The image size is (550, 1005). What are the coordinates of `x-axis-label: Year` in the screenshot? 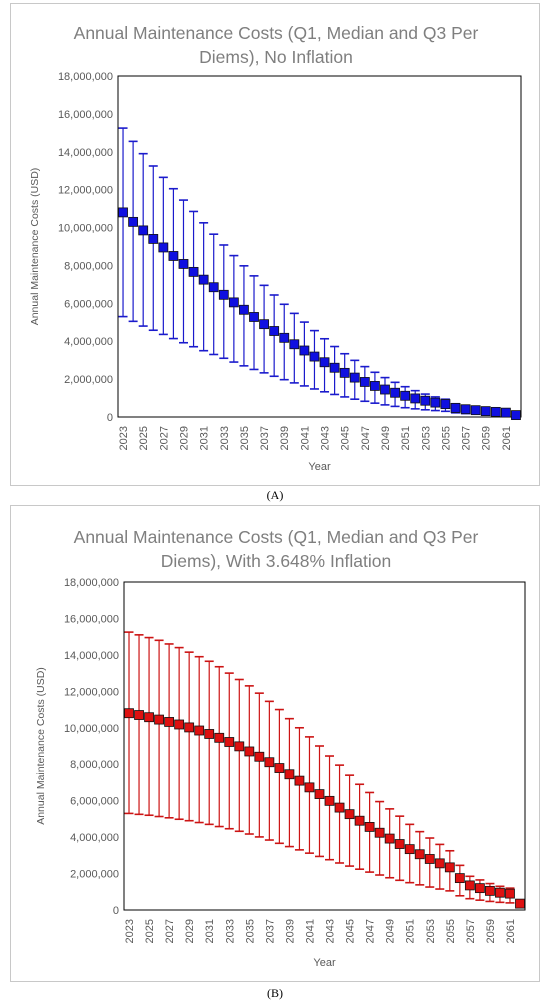 It's located at (319, 467).